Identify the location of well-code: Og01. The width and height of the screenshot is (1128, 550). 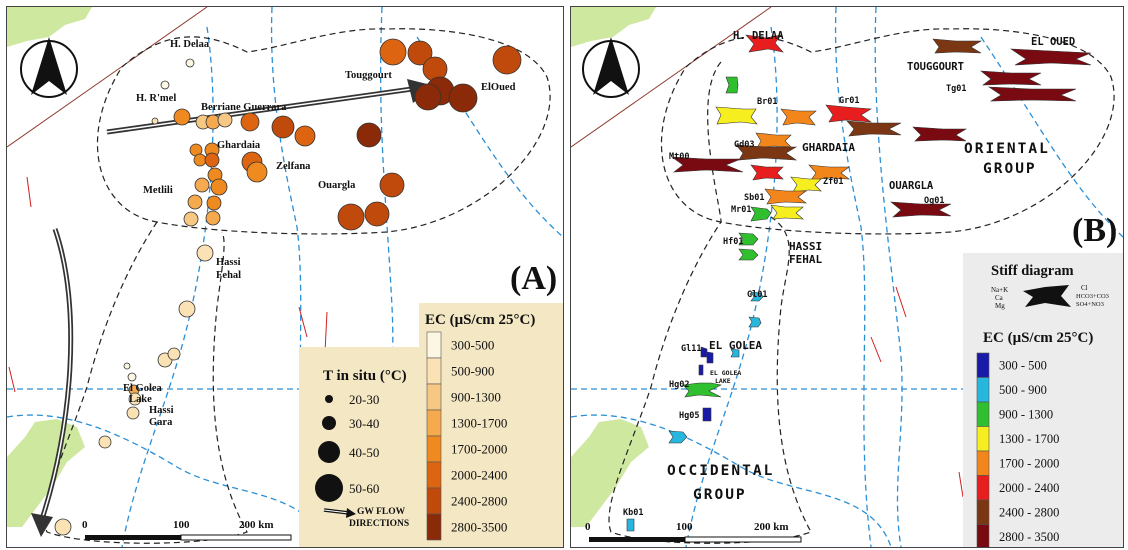
(934, 201).